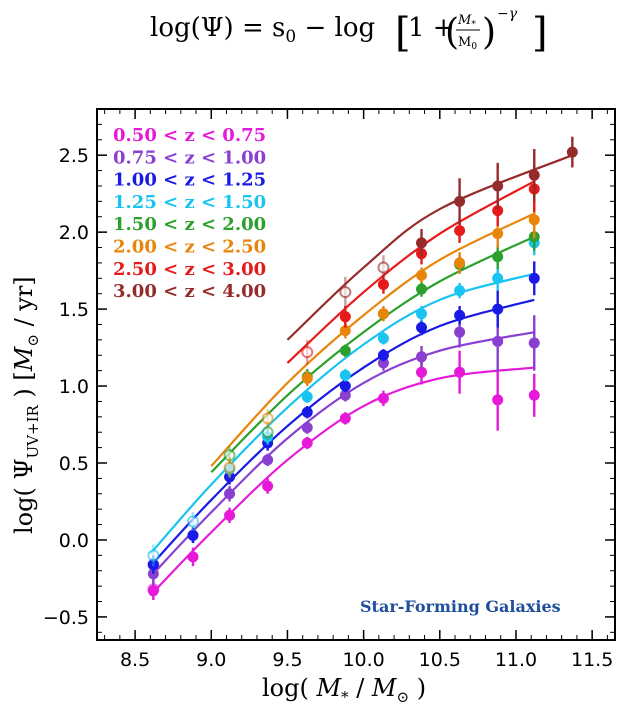 This screenshot has width=629, height=706. I want to click on formula-denominator: M0, so click(467, 43).